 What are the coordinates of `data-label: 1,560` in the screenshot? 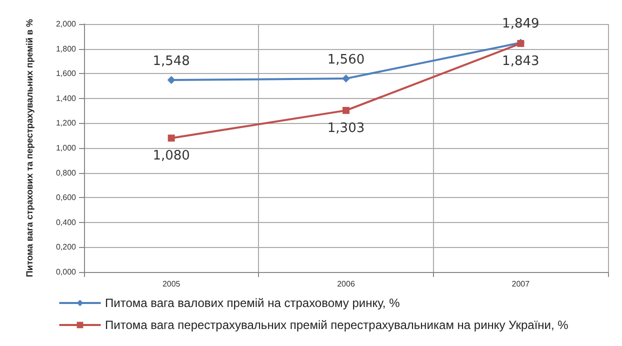 It's located at (346, 60).